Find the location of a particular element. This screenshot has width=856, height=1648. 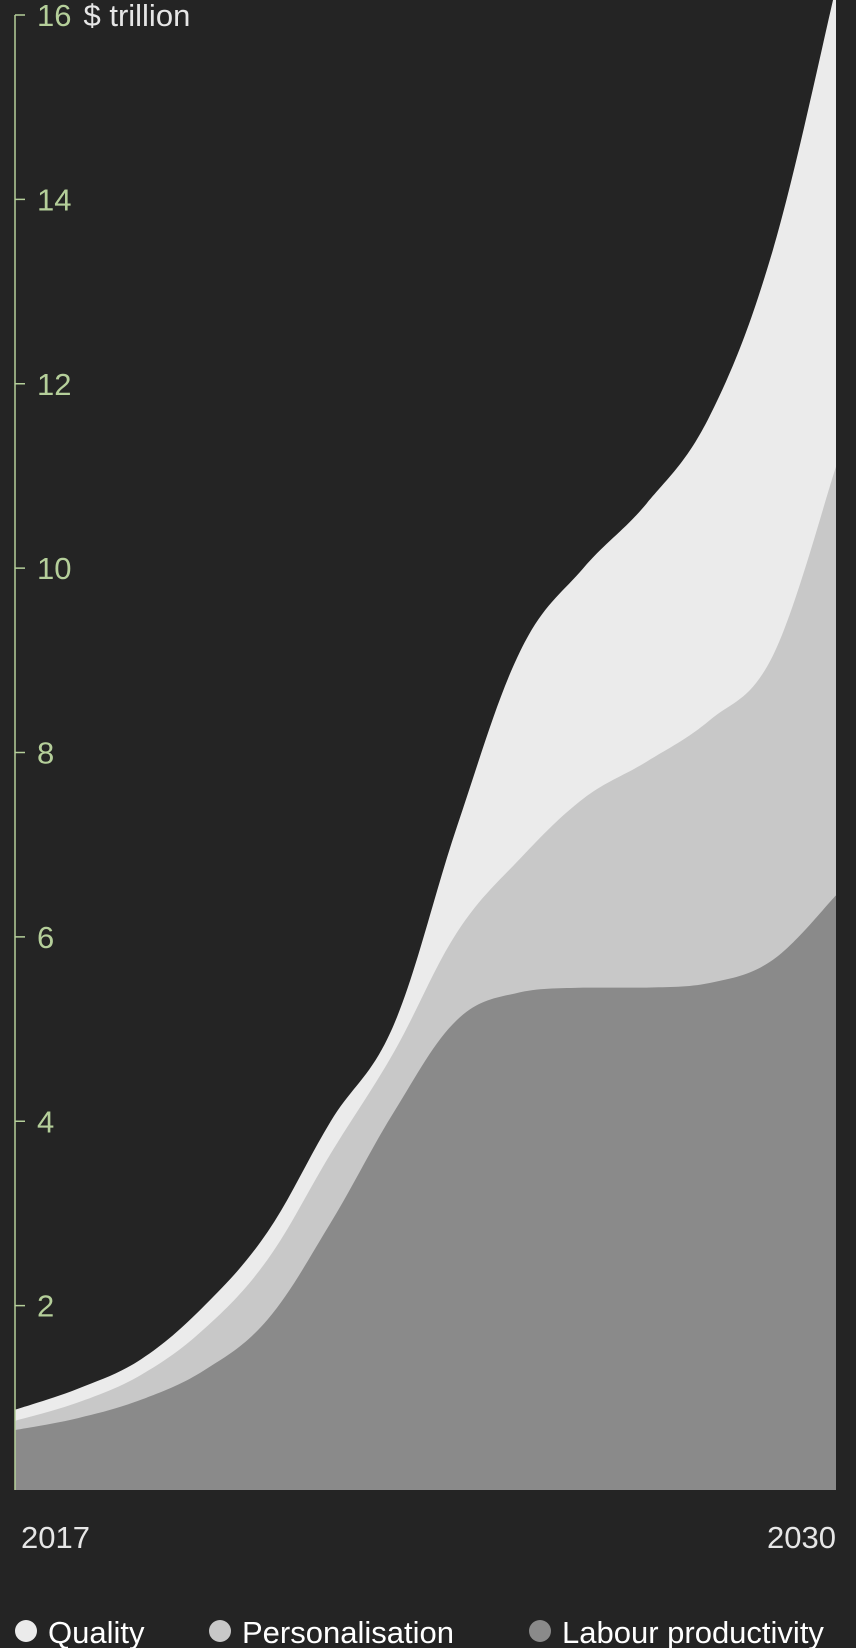

legend-label: Quality is located at coordinates (96, 1631).